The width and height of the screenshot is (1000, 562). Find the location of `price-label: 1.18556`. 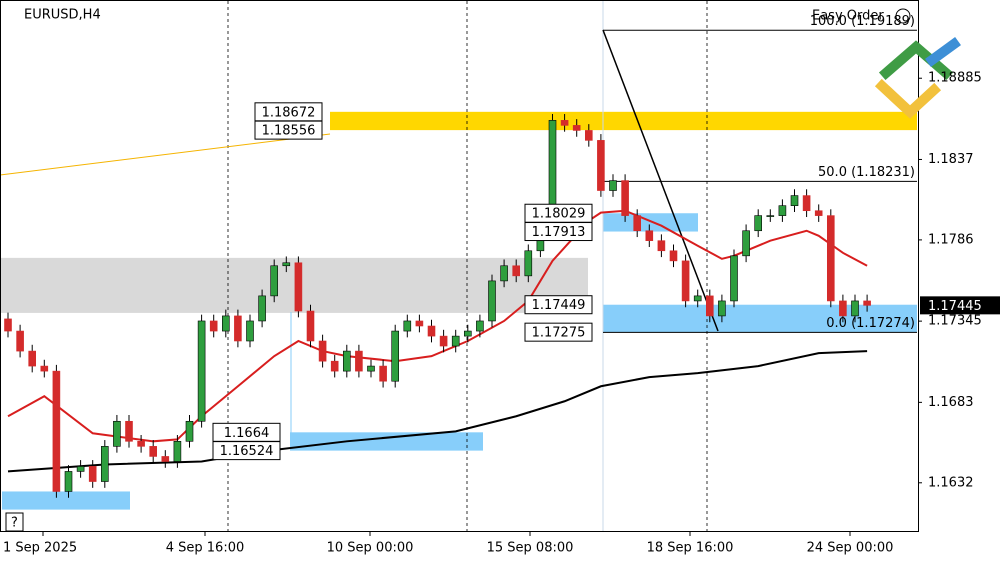

price-label: 1.18556 is located at coordinates (289, 131).